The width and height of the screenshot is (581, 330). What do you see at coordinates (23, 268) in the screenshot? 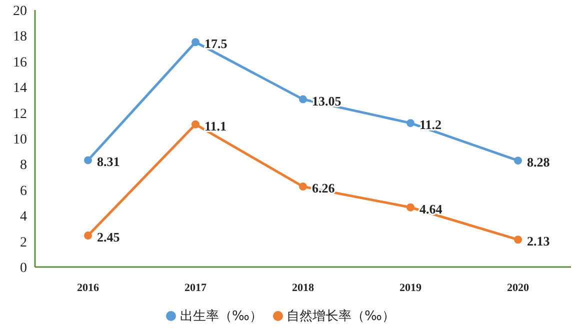
I see `y-tick-label: 0` at bounding box center [23, 268].